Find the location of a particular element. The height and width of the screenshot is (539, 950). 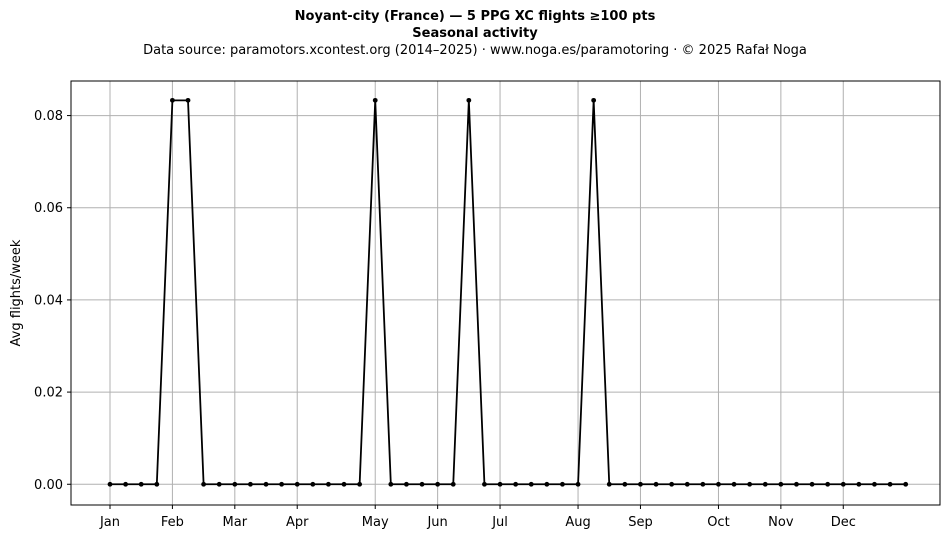

x-tick-label: Feb is located at coordinates (172, 522).